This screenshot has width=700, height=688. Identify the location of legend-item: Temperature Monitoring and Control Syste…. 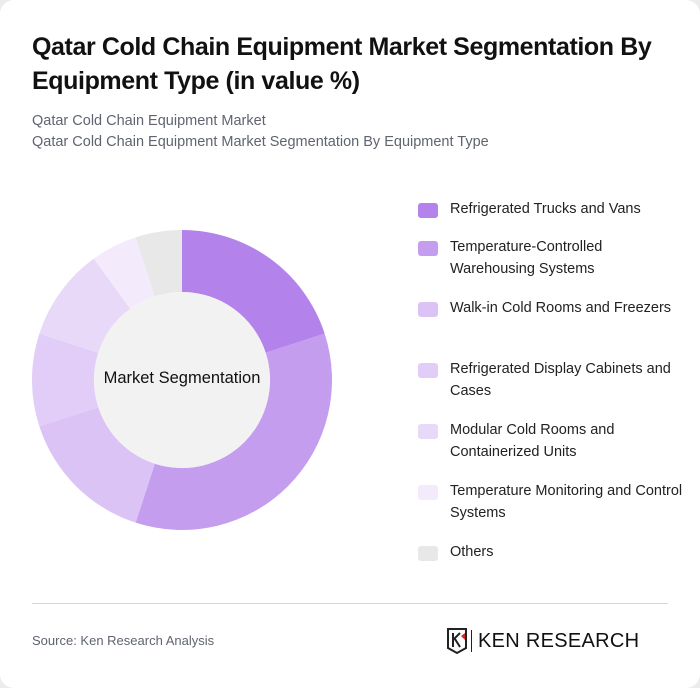
(554, 502).